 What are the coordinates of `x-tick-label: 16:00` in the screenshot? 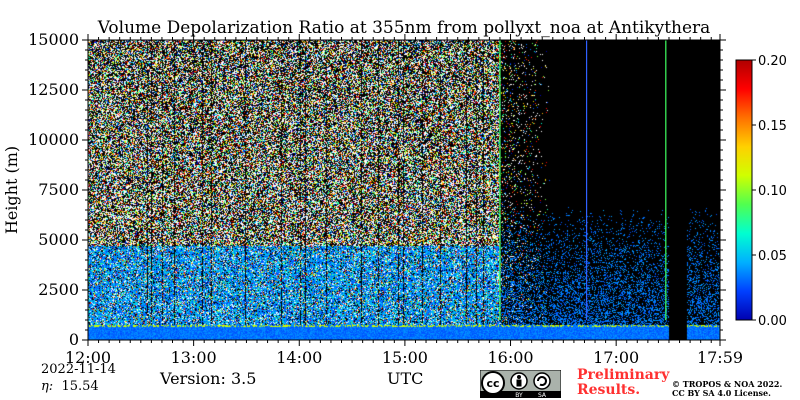 It's located at (510, 357).